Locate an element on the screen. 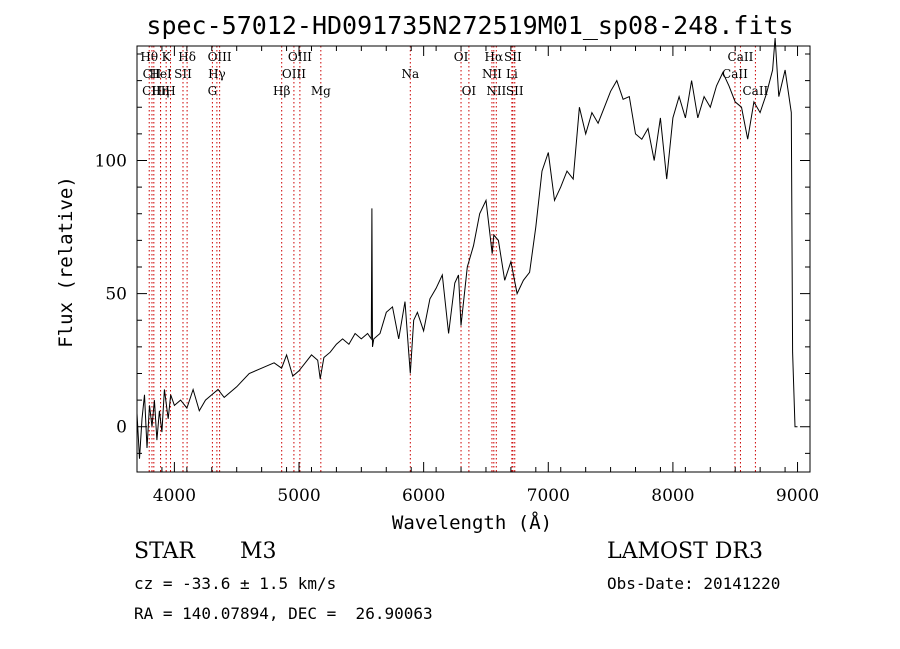 The image size is (900, 649). line-label-24: SII is located at coordinates (515, 91).